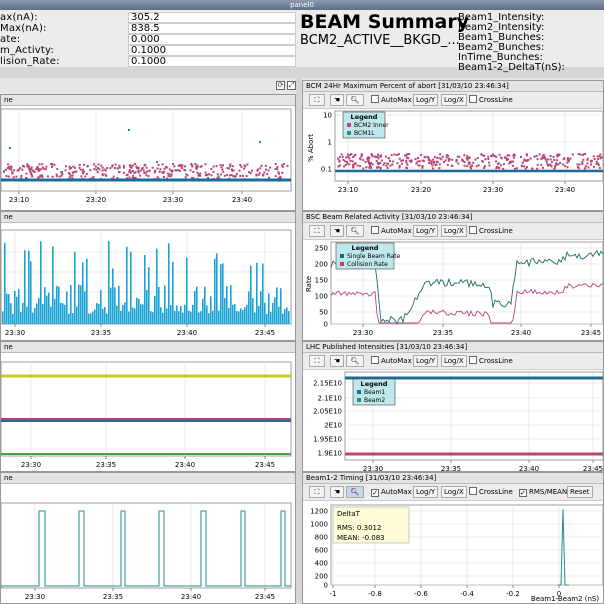  Describe the element at coordinates (302, 5) in the screenshot. I see `window-title: panel0` at that location.